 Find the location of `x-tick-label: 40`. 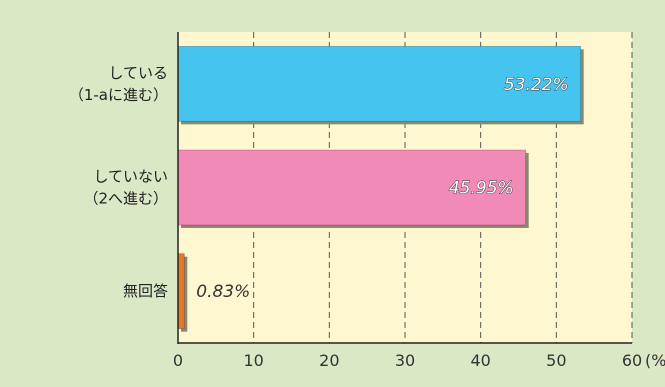

x-tick-label: 40 is located at coordinates (480, 360).